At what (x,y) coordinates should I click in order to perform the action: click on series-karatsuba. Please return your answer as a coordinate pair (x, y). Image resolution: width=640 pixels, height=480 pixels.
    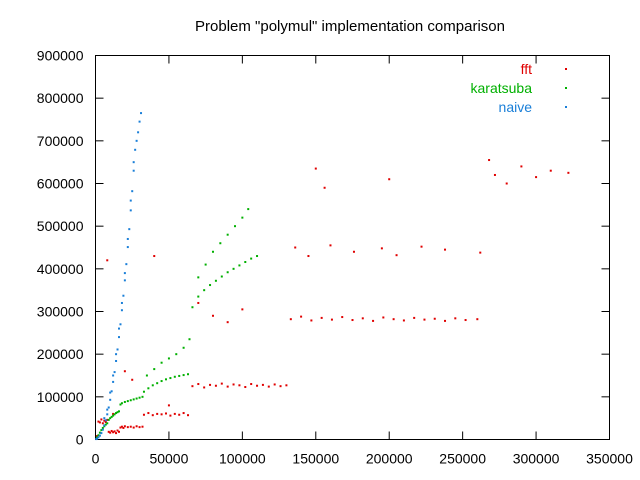
    Looking at the image, I should click on (177, 323).